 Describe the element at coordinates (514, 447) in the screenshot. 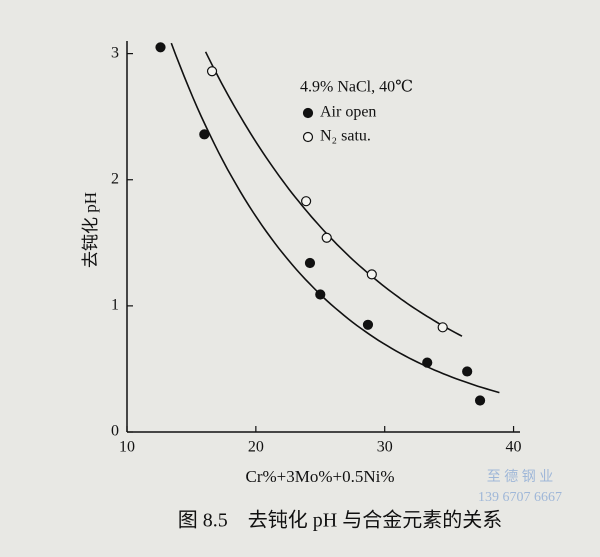

I see `x-tick-label: 40` at that location.